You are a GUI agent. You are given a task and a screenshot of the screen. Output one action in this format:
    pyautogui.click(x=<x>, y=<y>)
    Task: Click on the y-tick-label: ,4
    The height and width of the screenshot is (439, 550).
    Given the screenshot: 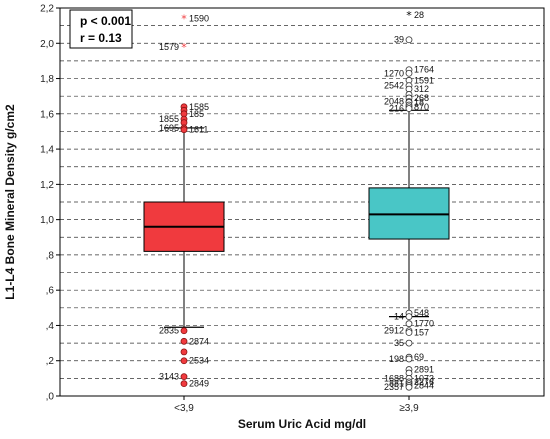 What is the action you would take?
    pyautogui.click(x=50, y=326)
    